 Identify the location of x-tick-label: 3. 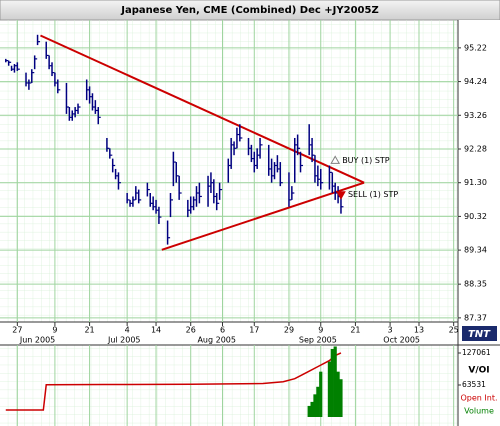
(390, 330).